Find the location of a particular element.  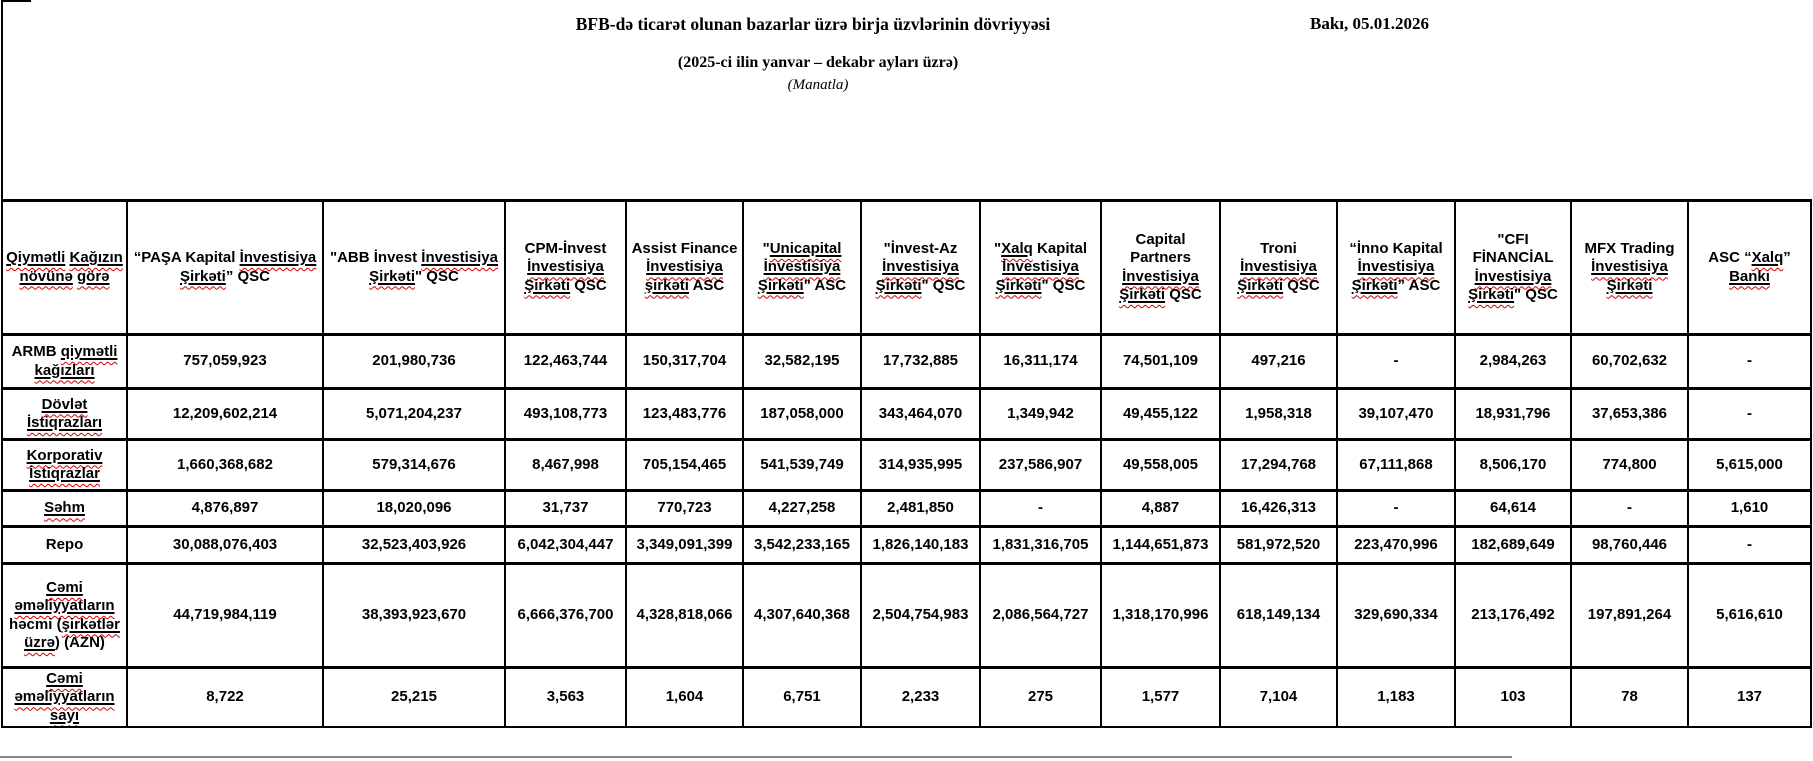

row-label-cell: Korporativ İstiqrazlar is located at coordinates (64, 464).